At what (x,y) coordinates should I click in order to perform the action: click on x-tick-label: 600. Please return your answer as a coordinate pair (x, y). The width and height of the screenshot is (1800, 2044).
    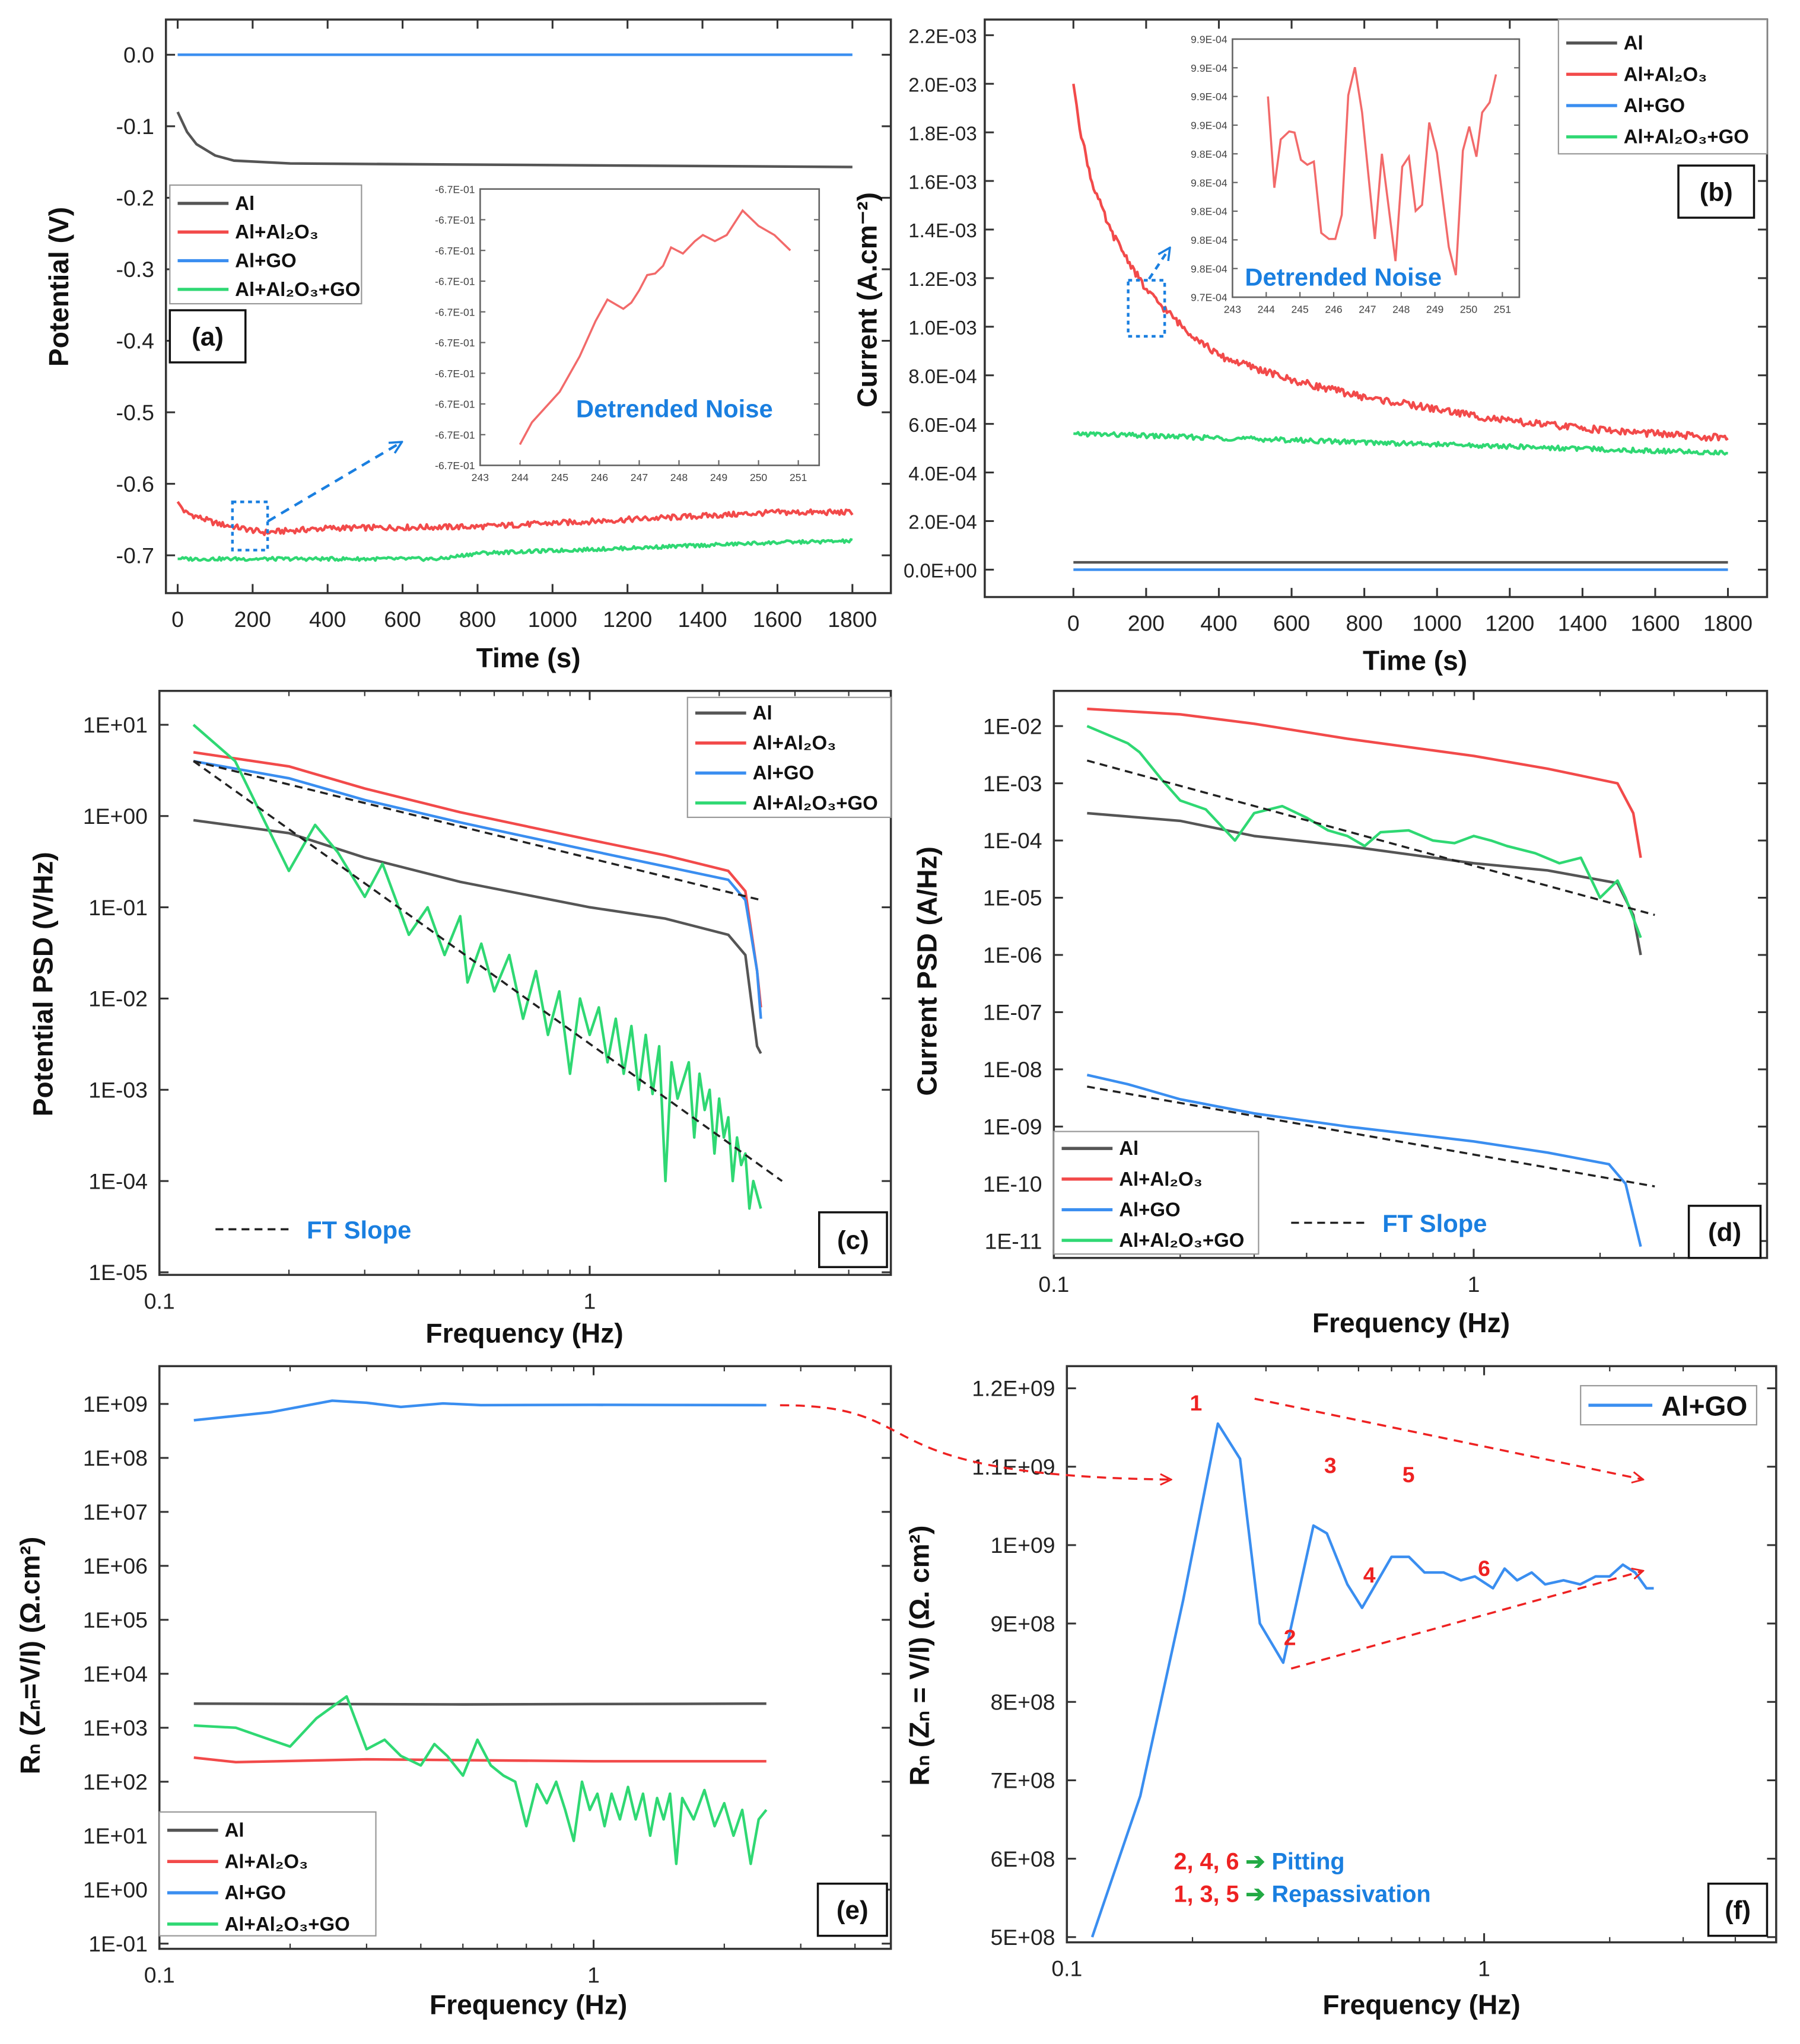
    Looking at the image, I should click on (1291, 623).